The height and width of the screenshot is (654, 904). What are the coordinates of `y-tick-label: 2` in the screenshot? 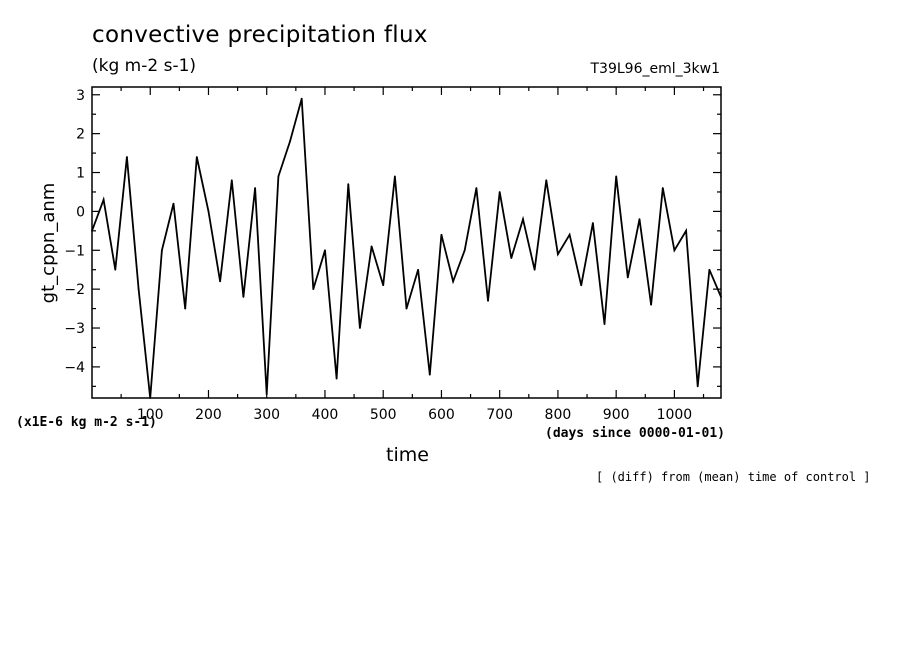 It's located at (80, 135).